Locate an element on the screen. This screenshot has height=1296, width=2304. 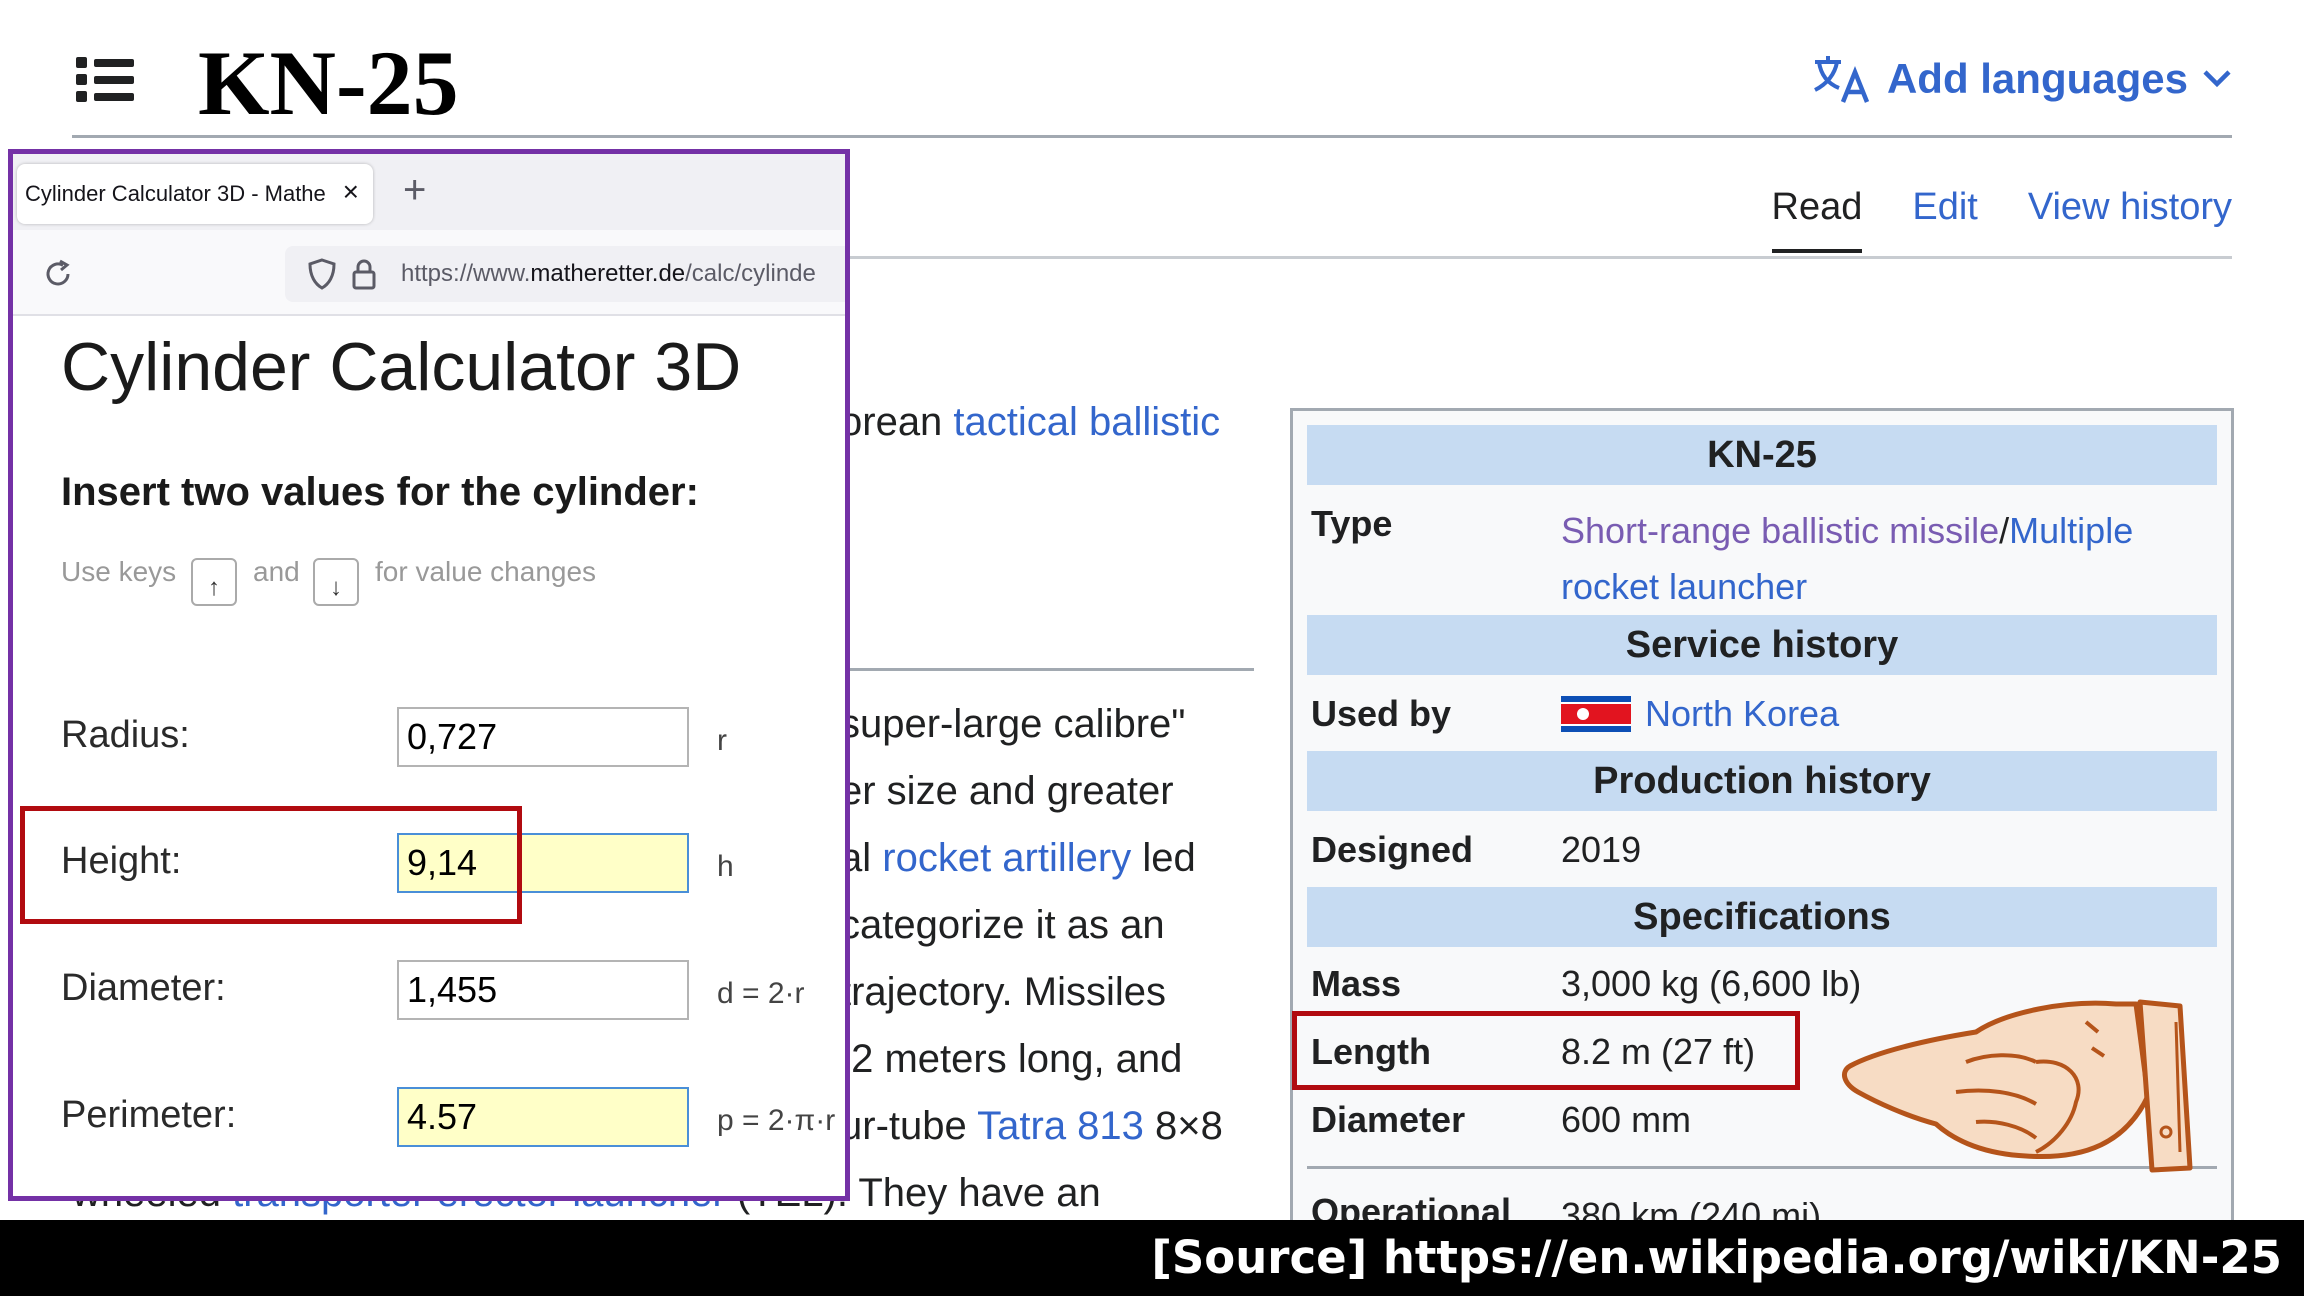
article-line-8: ur-tube Tatra 813 8×8 is located at coordinates (1031, 1126).